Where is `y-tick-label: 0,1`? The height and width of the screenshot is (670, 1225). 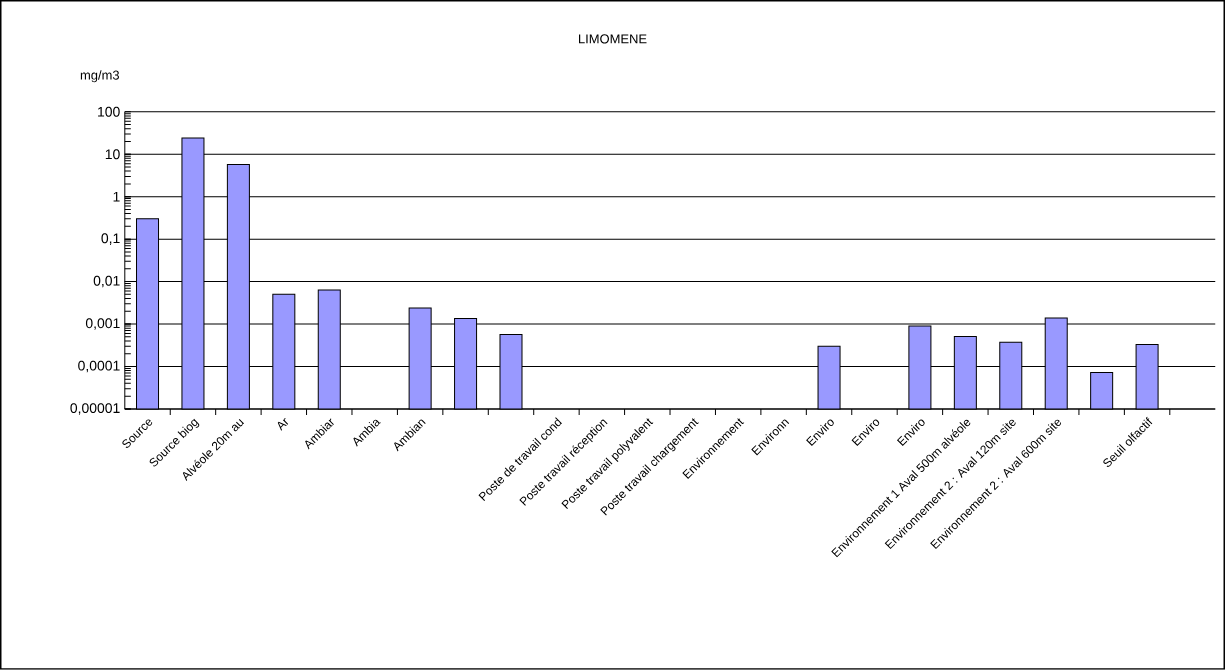
y-tick-label: 0,1 is located at coordinates (110, 239).